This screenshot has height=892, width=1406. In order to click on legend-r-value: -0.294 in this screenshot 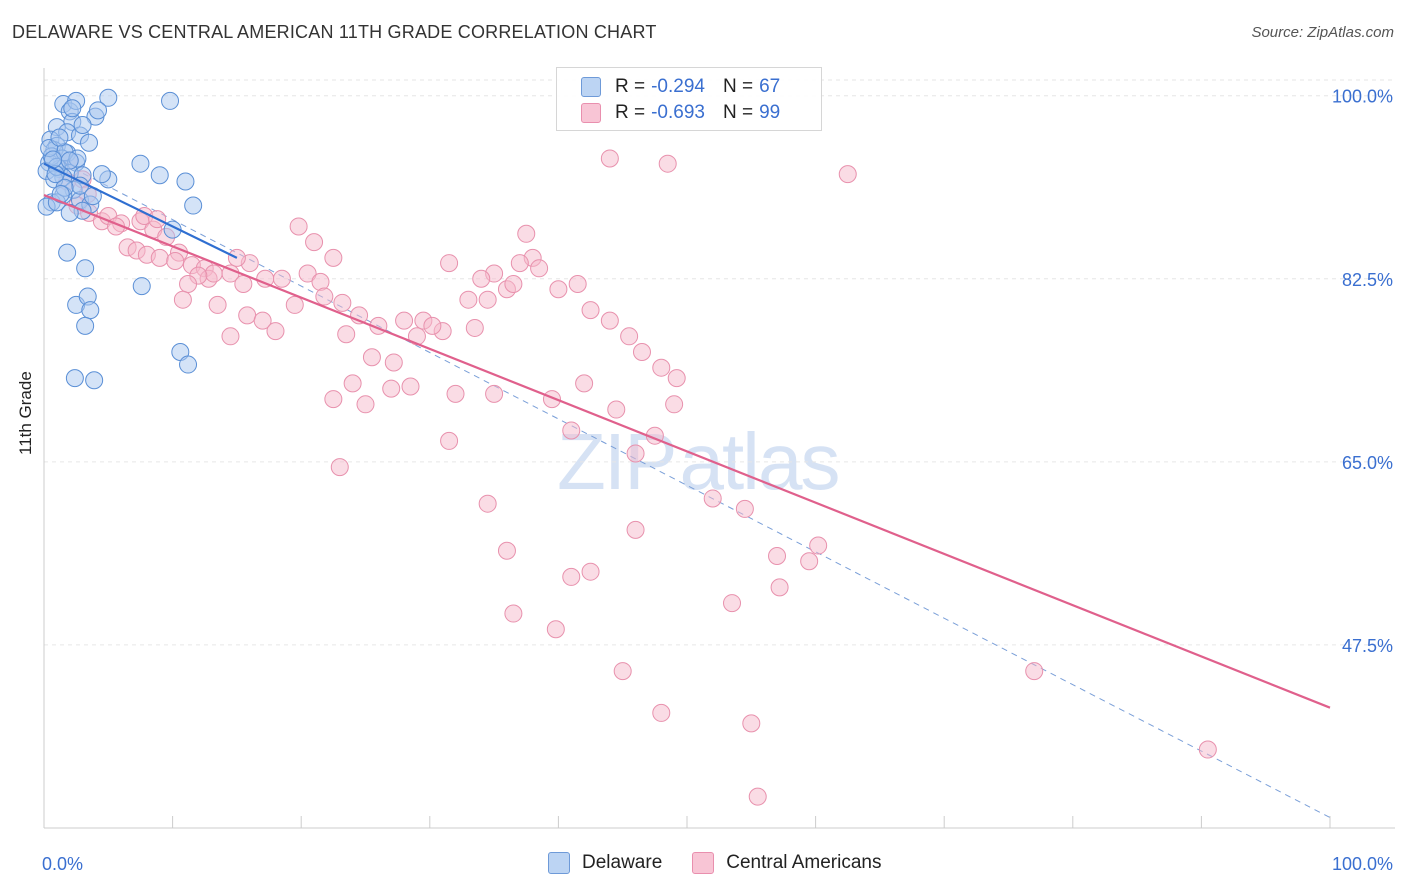, I will do `click(678, 86)`.